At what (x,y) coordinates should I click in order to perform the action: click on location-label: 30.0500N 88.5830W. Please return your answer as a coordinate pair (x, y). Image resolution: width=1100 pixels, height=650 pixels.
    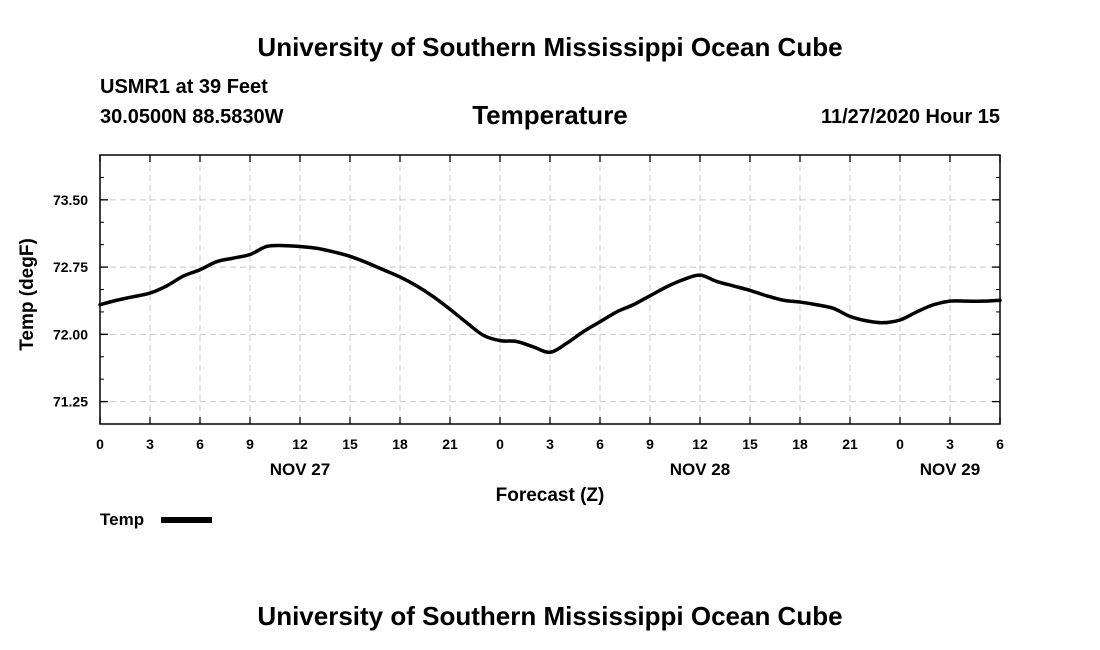
    Looking at the image, I should click on (192, 117).